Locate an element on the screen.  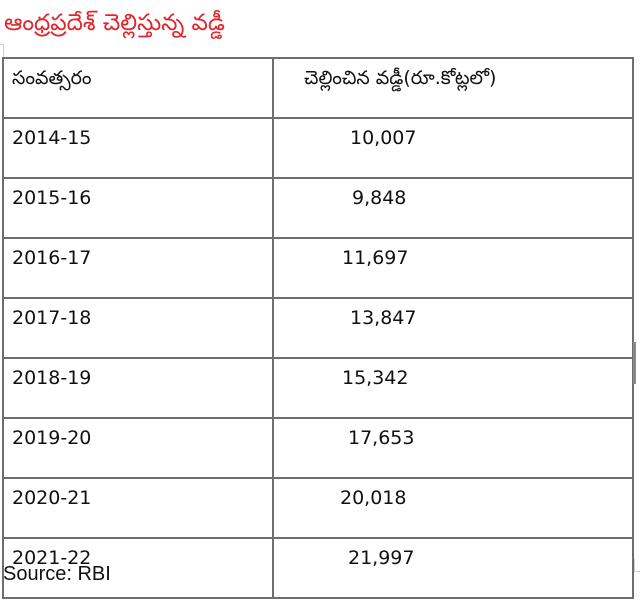
year-cell: 2016-17 is located at coordinates (138, 268).